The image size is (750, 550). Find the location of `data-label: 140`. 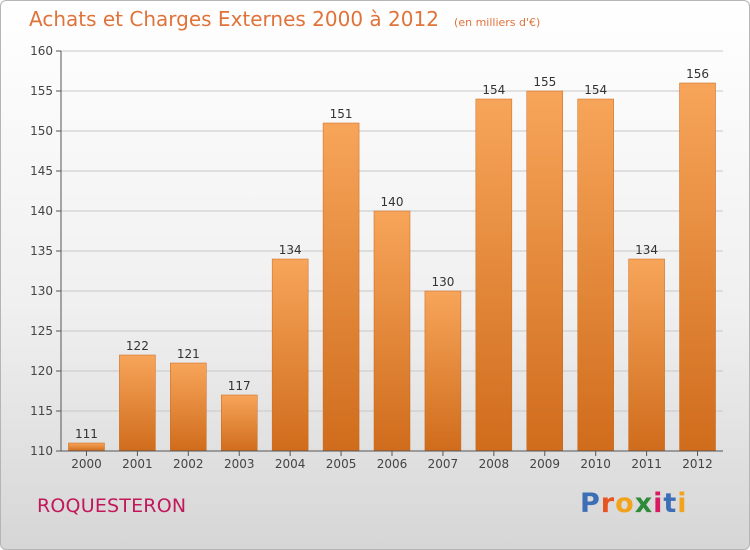

data-label: 140 is located at coordinates (392, 202).